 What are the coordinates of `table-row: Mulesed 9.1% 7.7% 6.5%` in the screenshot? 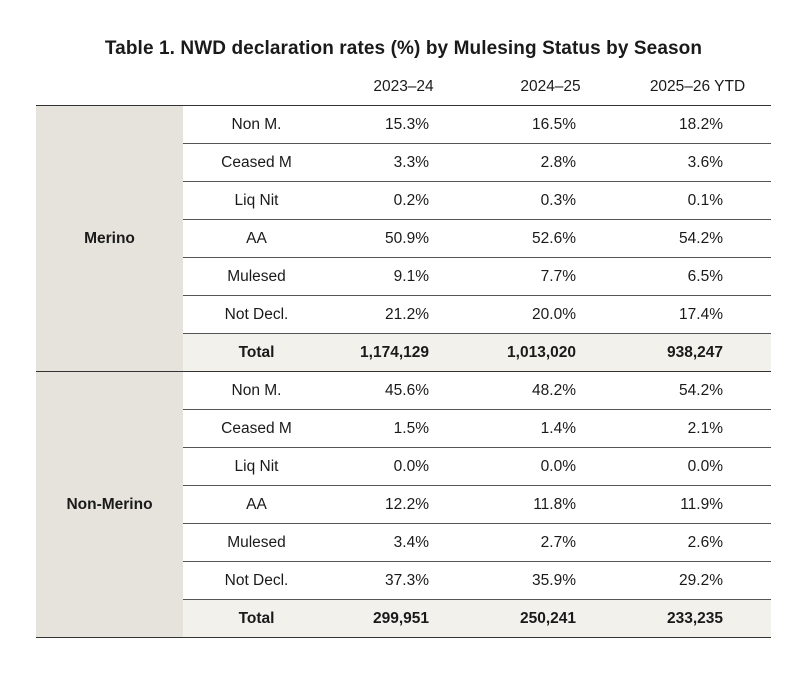 It's located at (403, 276).